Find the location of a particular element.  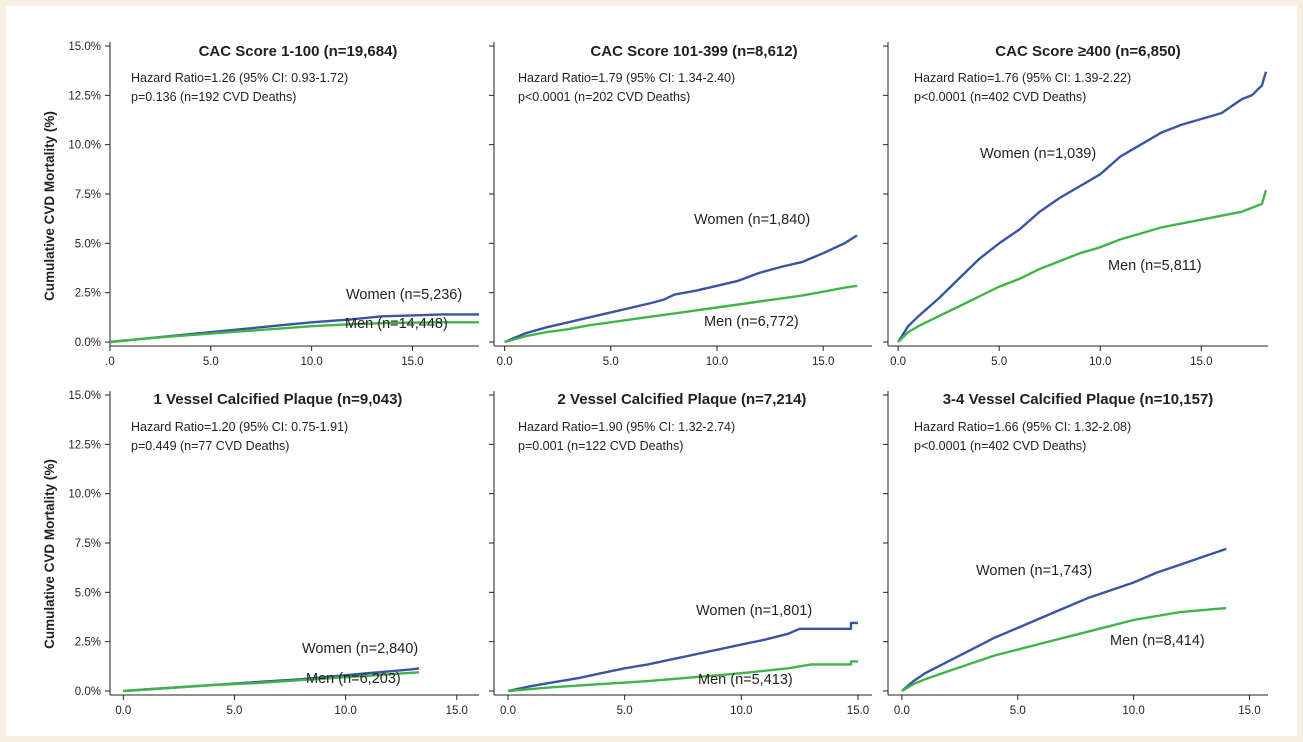

p-value-text: p=0.136 (n=192 CVD Deaths) is located at coordinates (213, 97).